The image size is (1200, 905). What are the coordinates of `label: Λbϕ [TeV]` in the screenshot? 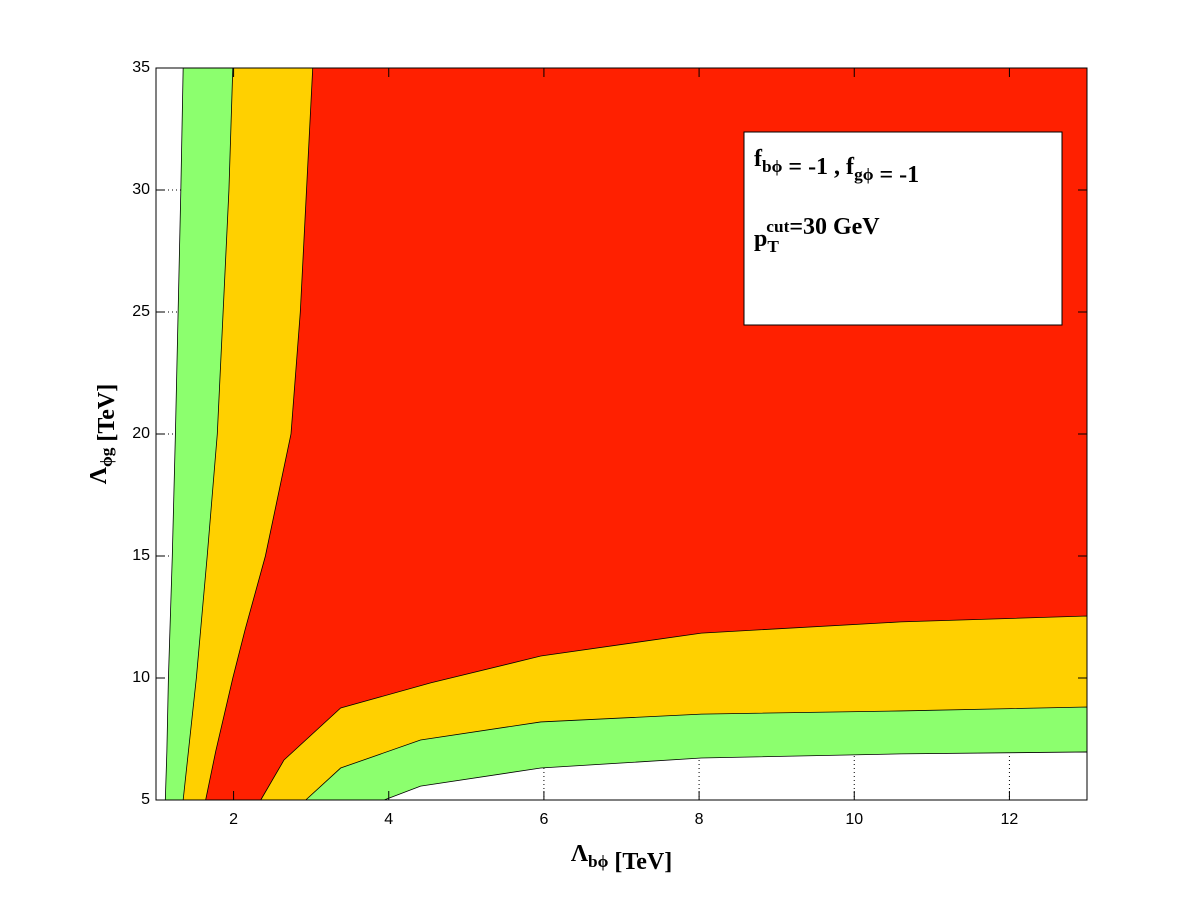 It's located at (621, 858).